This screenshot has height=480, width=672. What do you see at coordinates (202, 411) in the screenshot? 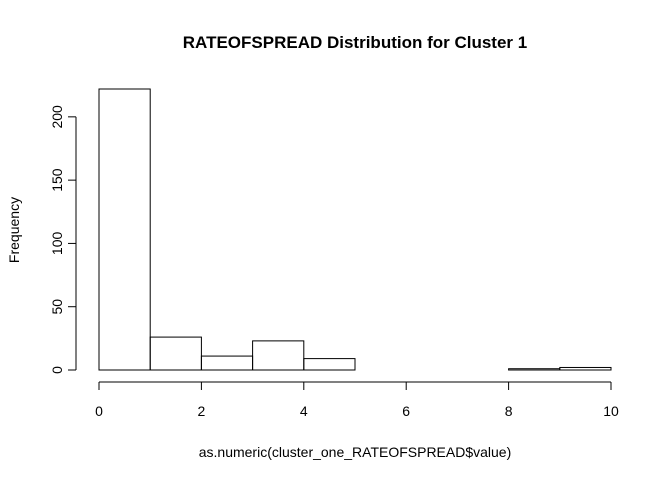
I see `x-tick-label: 2` at bounding box center [202, 411].